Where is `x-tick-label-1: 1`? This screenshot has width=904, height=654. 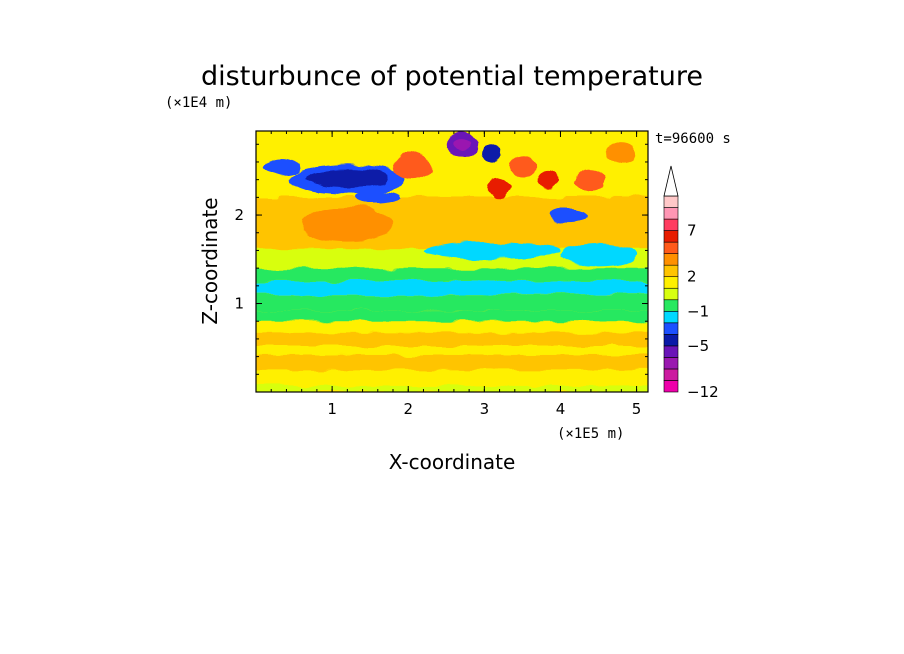 x-tick-label-1: 1 is located at coordinates (332, 409).